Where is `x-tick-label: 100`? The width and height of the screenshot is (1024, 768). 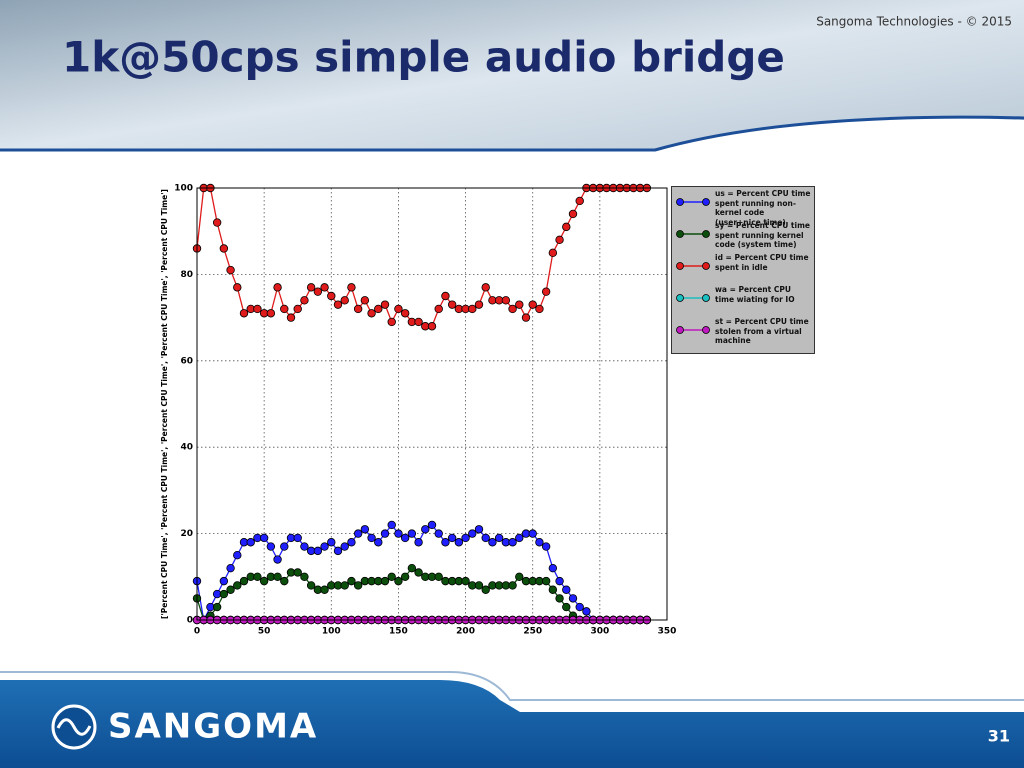 x-tick-label: 100 is located at coordinates (331, 632).